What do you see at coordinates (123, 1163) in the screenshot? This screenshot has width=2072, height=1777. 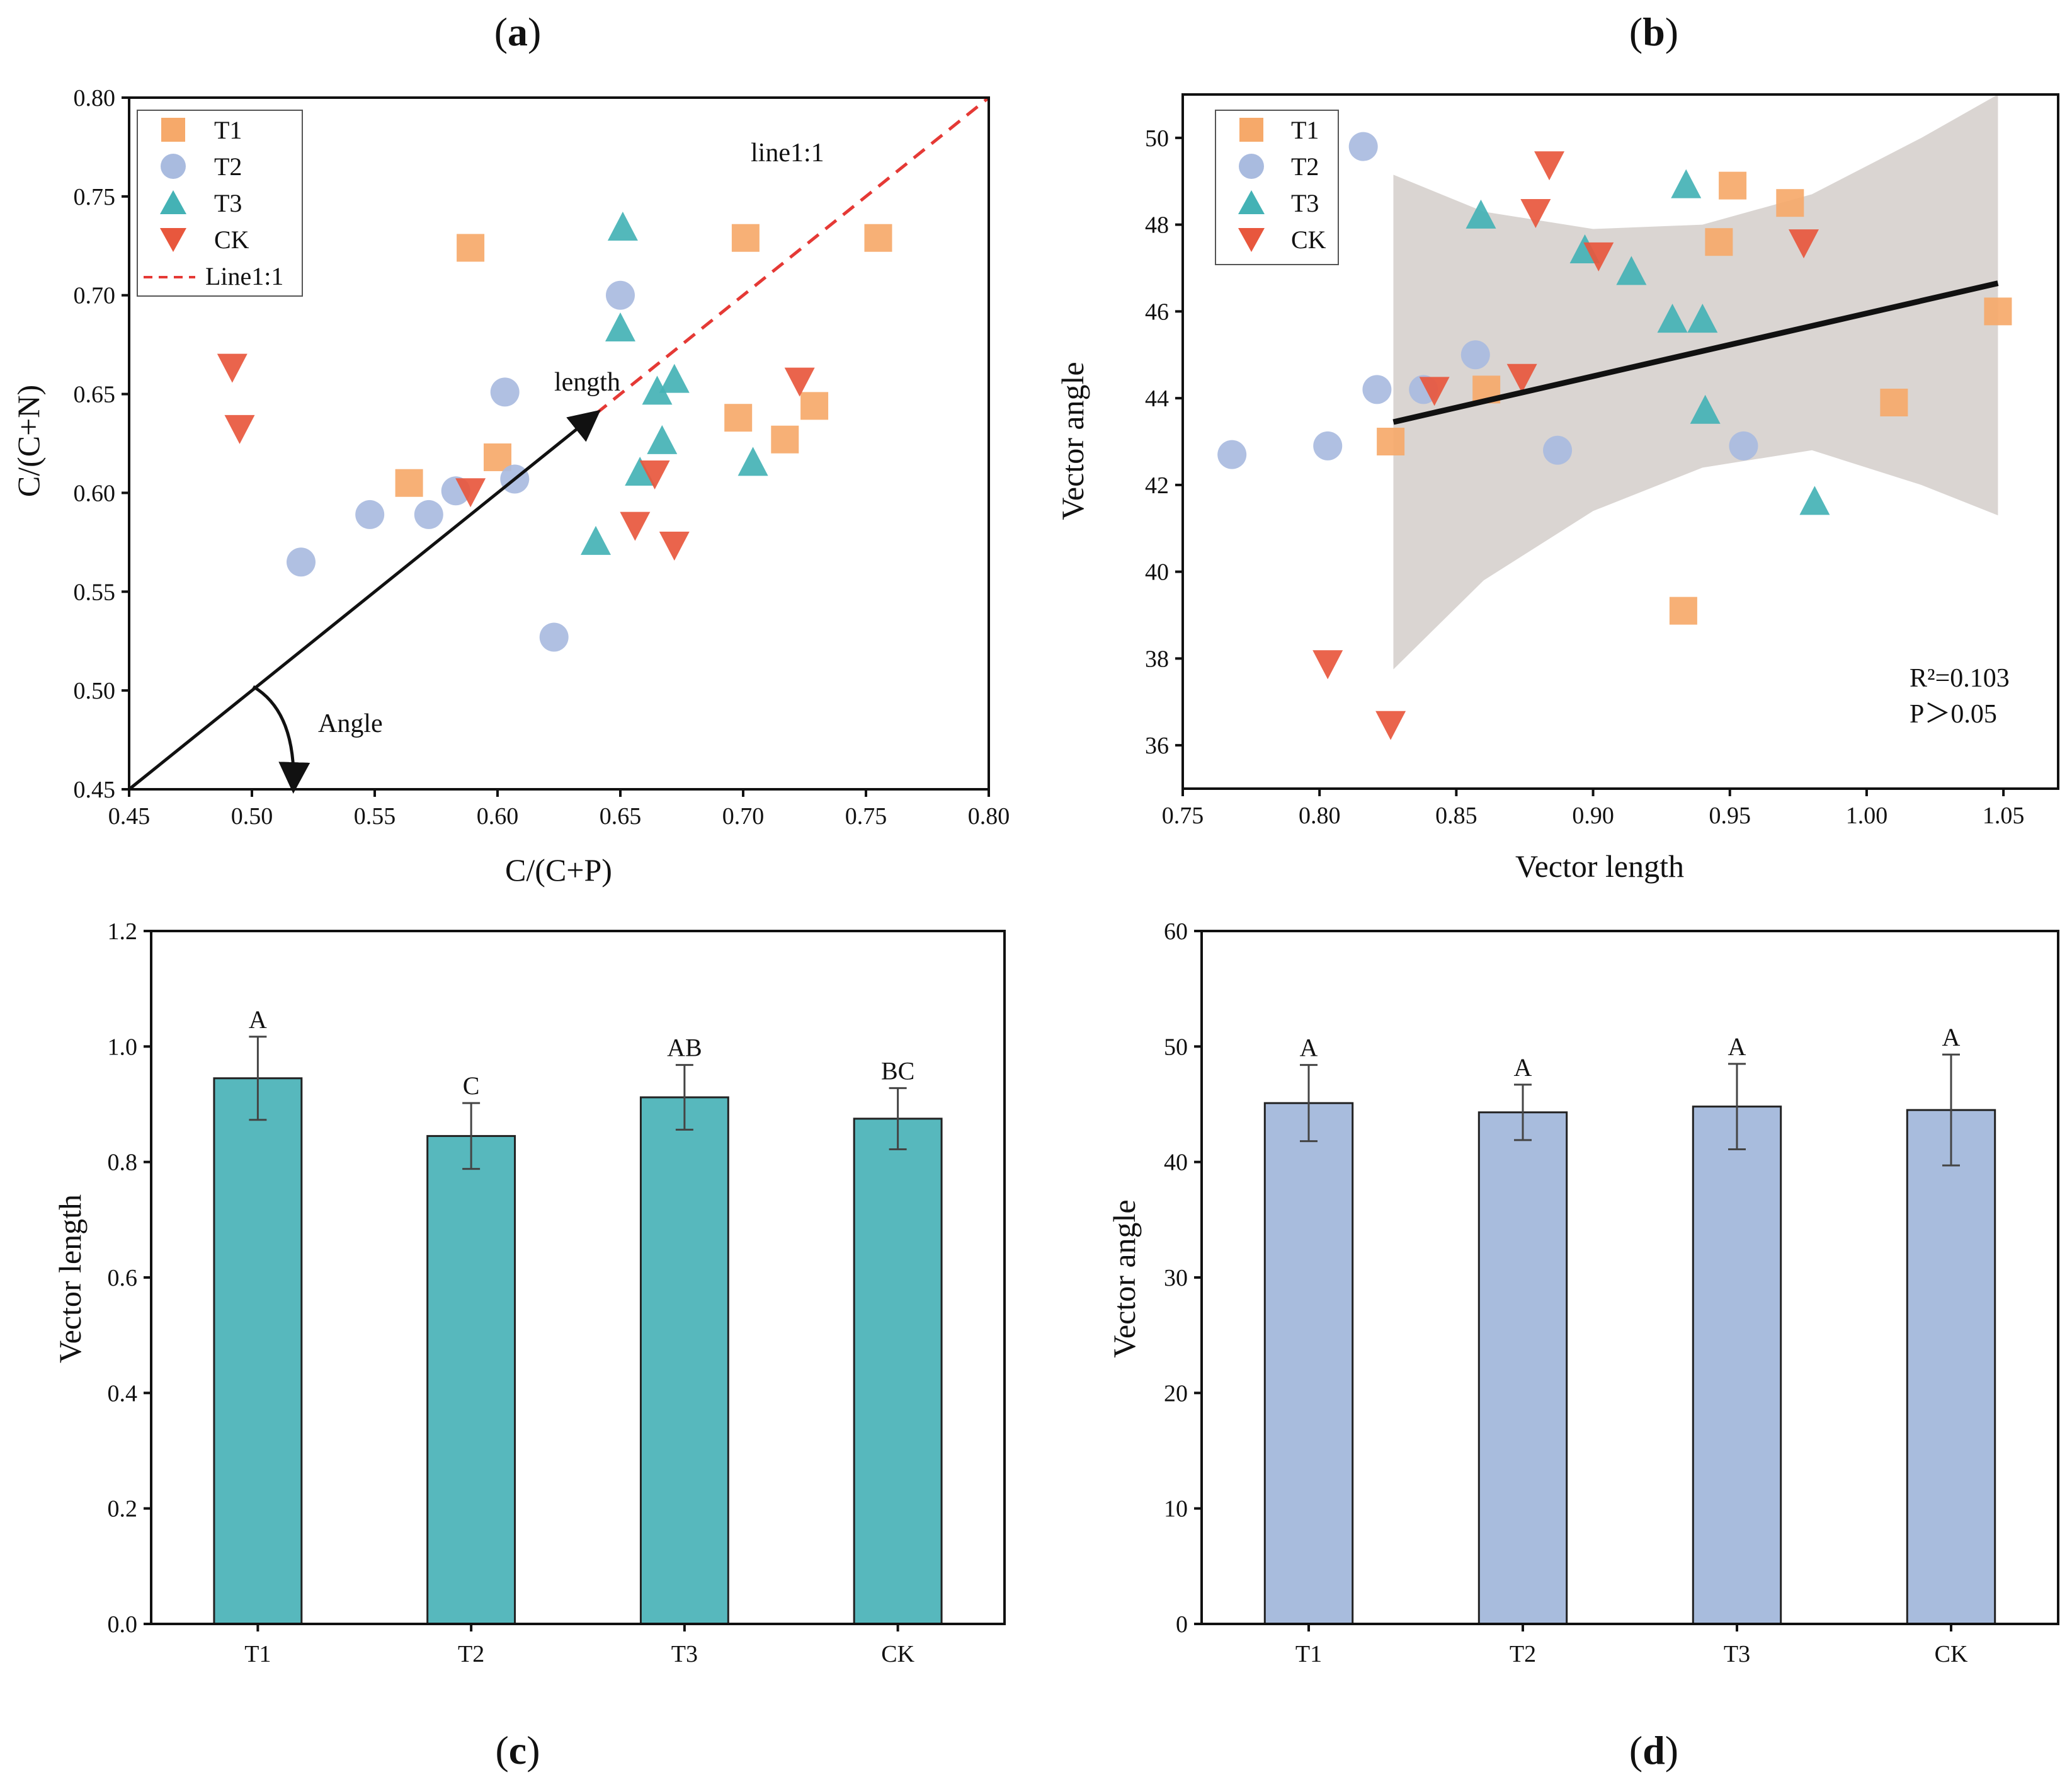 I see `panel-c-y-tick-label: 0.8` at bounding box center [123, 1163].